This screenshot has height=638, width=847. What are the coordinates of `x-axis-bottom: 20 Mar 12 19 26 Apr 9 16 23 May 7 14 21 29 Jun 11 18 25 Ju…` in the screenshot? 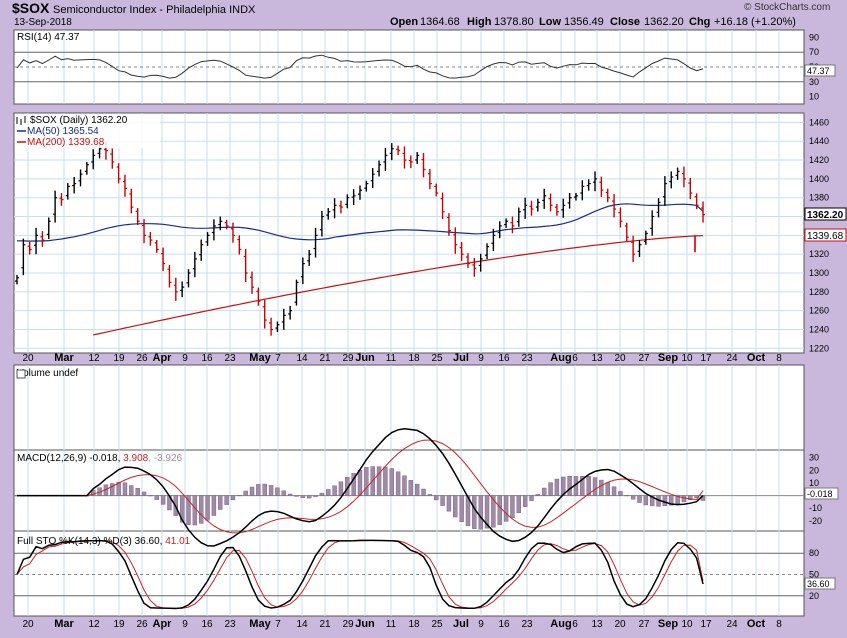 It's located at (402, 624).